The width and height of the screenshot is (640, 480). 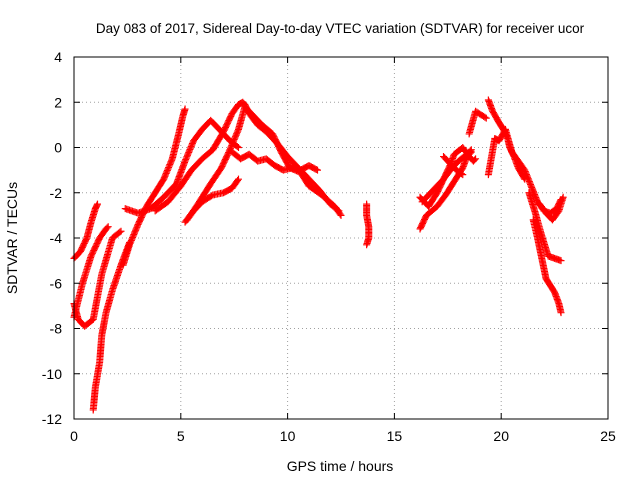 I want to click on y-tick-label: 4, so click(x=58, y=57).